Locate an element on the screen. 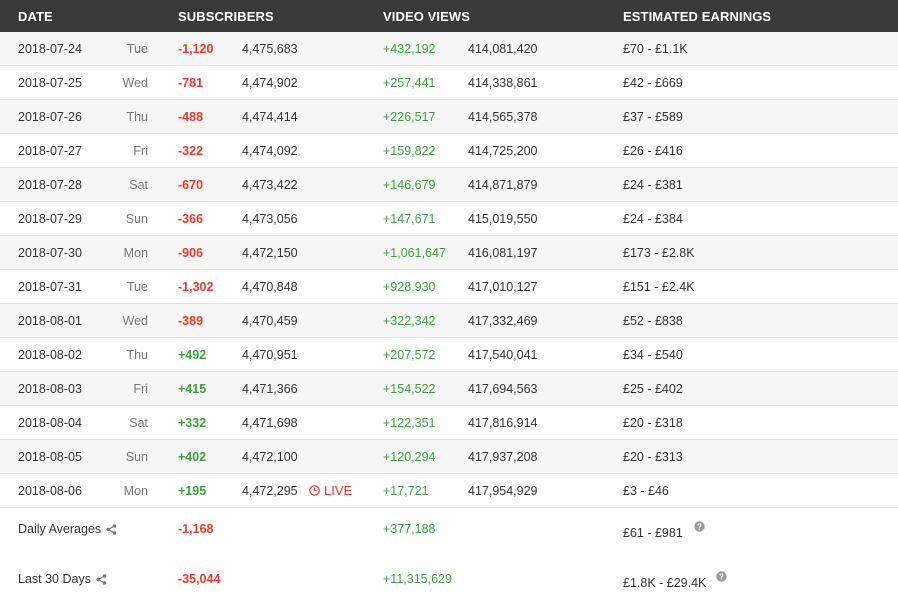 This screenshot has width=898, height=608. header-video-views: VIDEO VIEWS is located at coordinates (427, 16).